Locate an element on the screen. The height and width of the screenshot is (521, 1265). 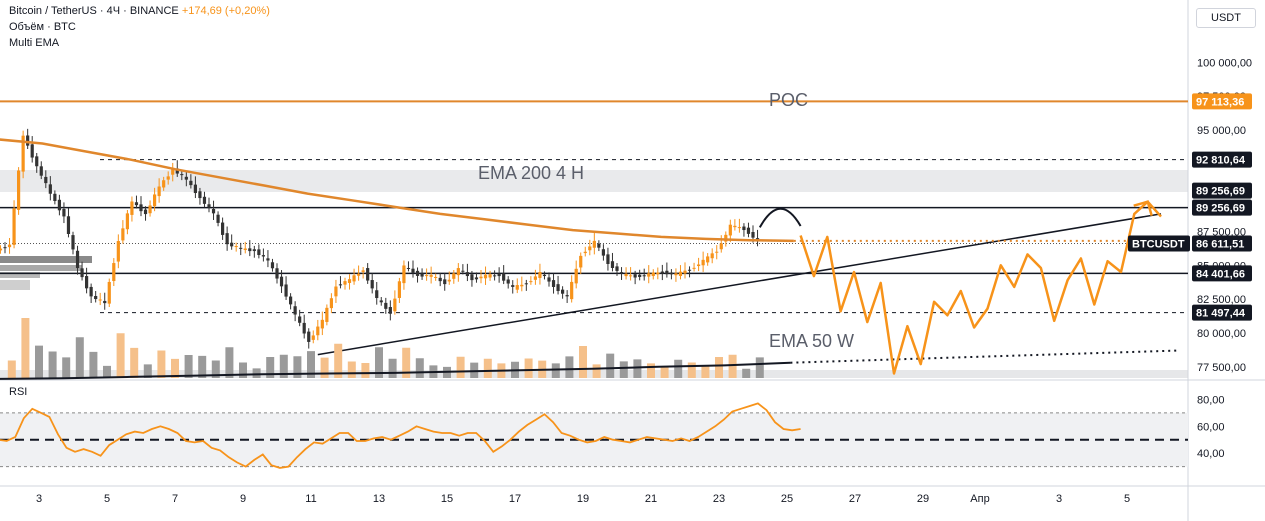
rsi-tick-label: 80,00 is located at coordinates (1211, 400).